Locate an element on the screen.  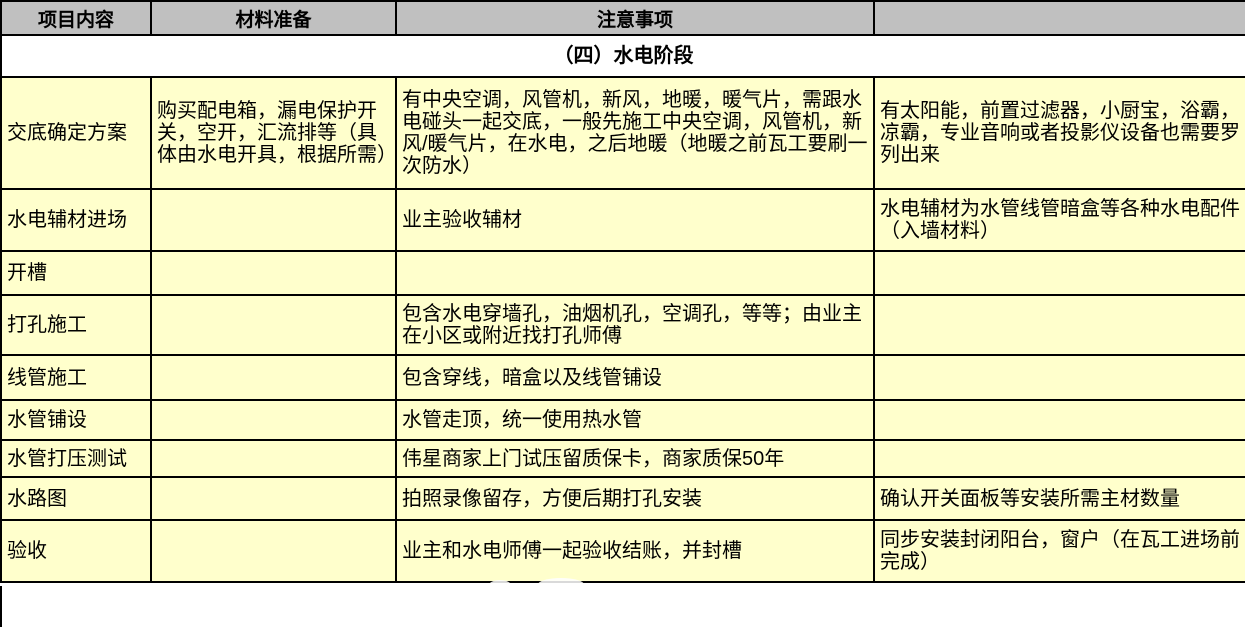
item-cell: 线管施工 is located at coordinates (76, 377).